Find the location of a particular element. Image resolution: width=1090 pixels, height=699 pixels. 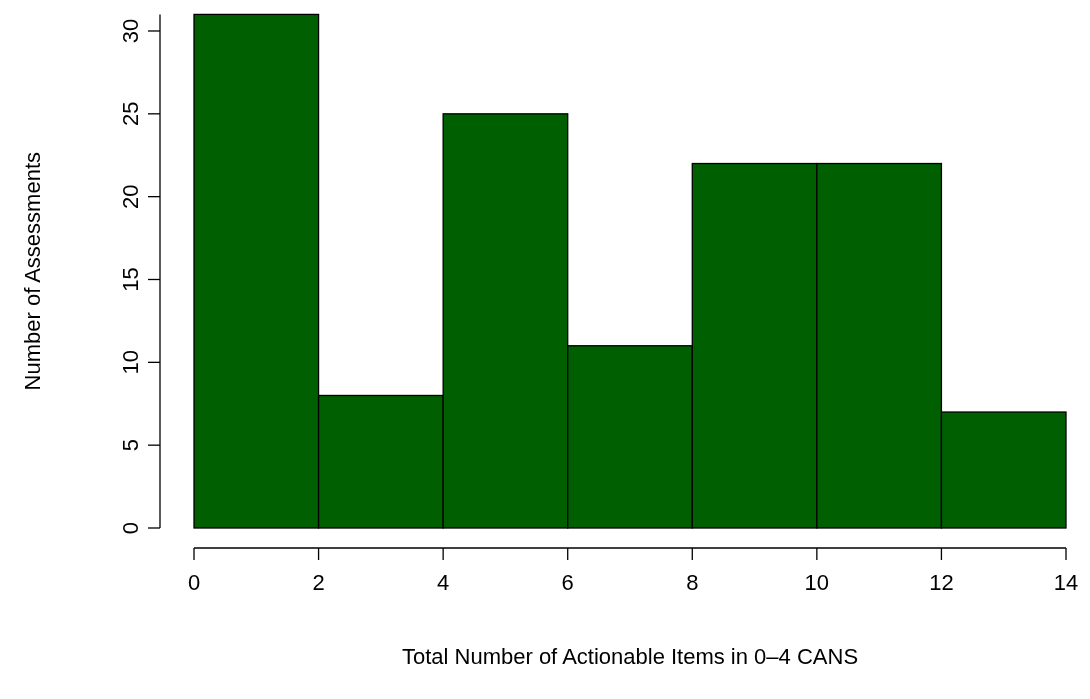

y-tick-label: 30 is located at coordinates (130, 31).